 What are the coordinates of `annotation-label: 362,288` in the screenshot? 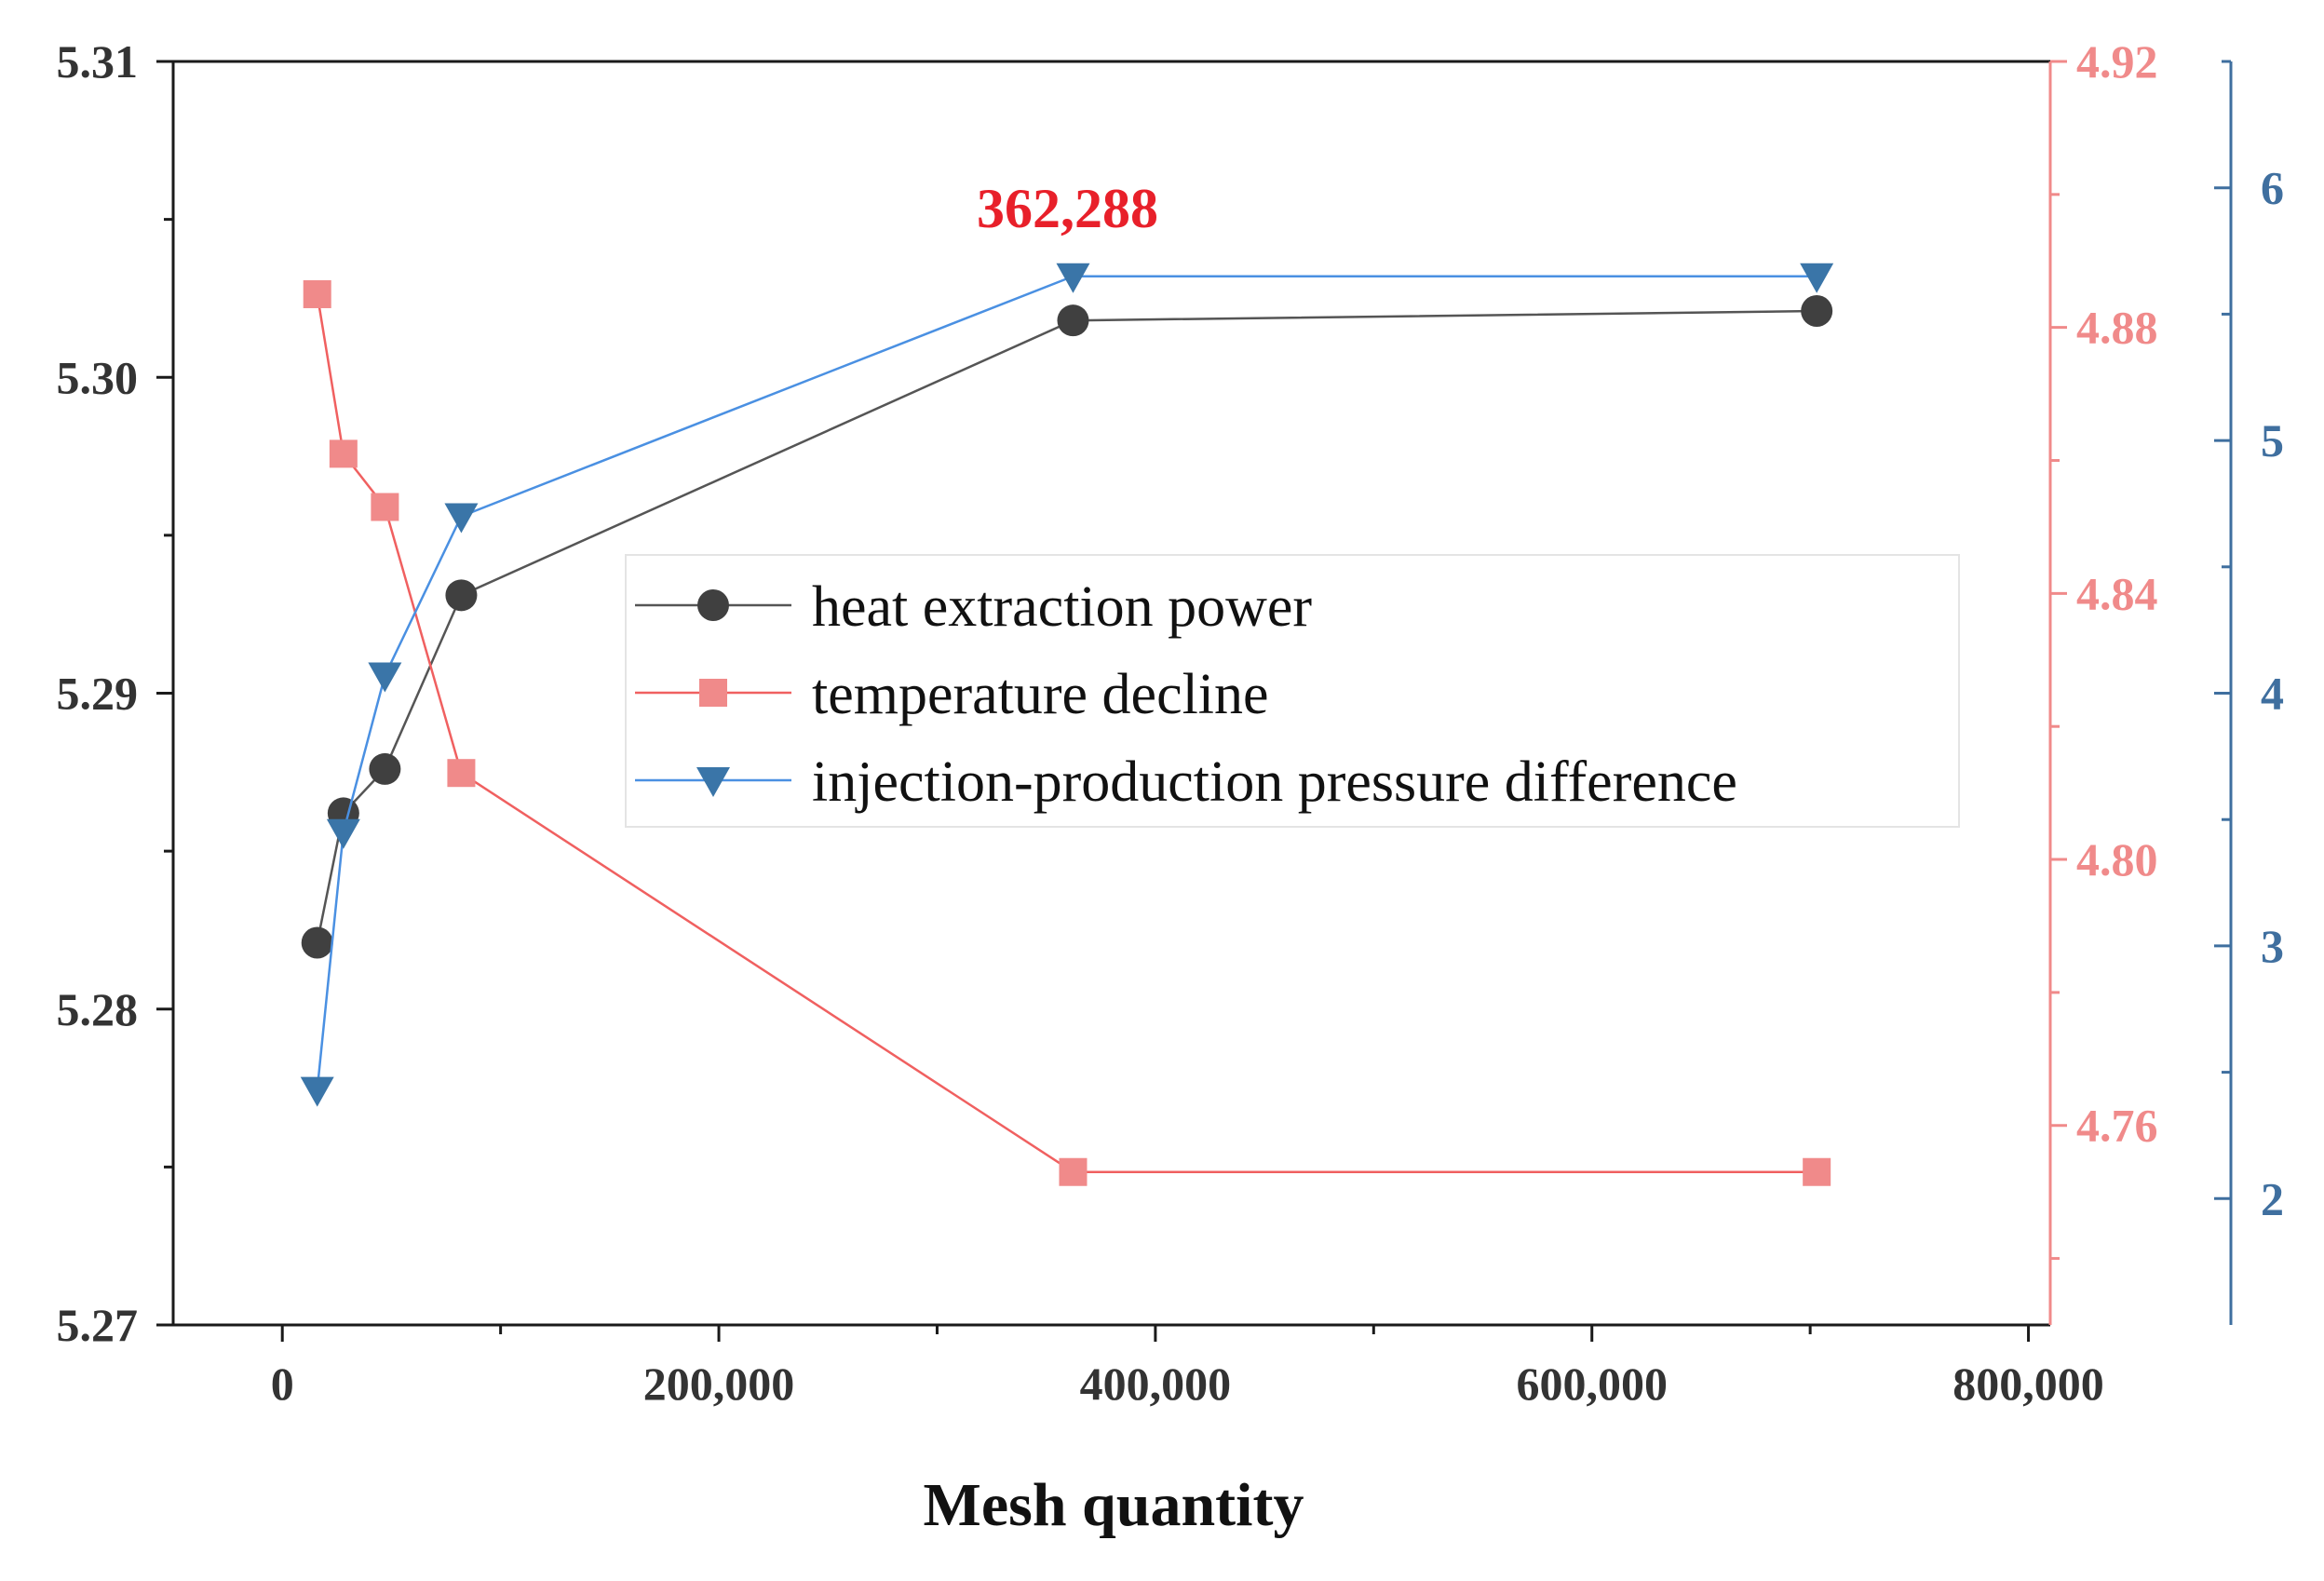 It's located at (1067, 208).